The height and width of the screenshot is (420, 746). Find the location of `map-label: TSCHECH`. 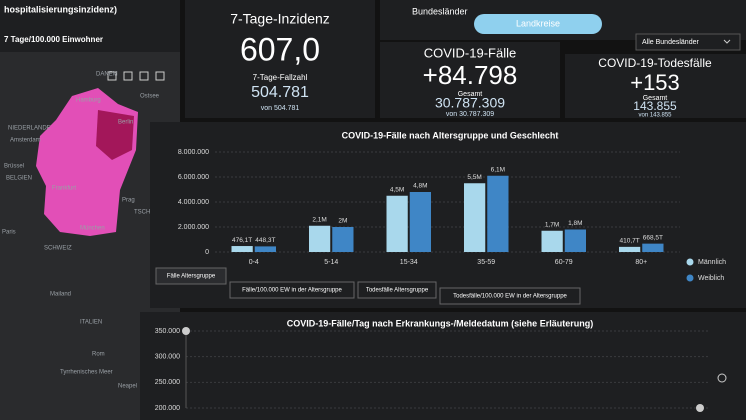

map-label: TSCHECH is located at coordinates (148, 213).